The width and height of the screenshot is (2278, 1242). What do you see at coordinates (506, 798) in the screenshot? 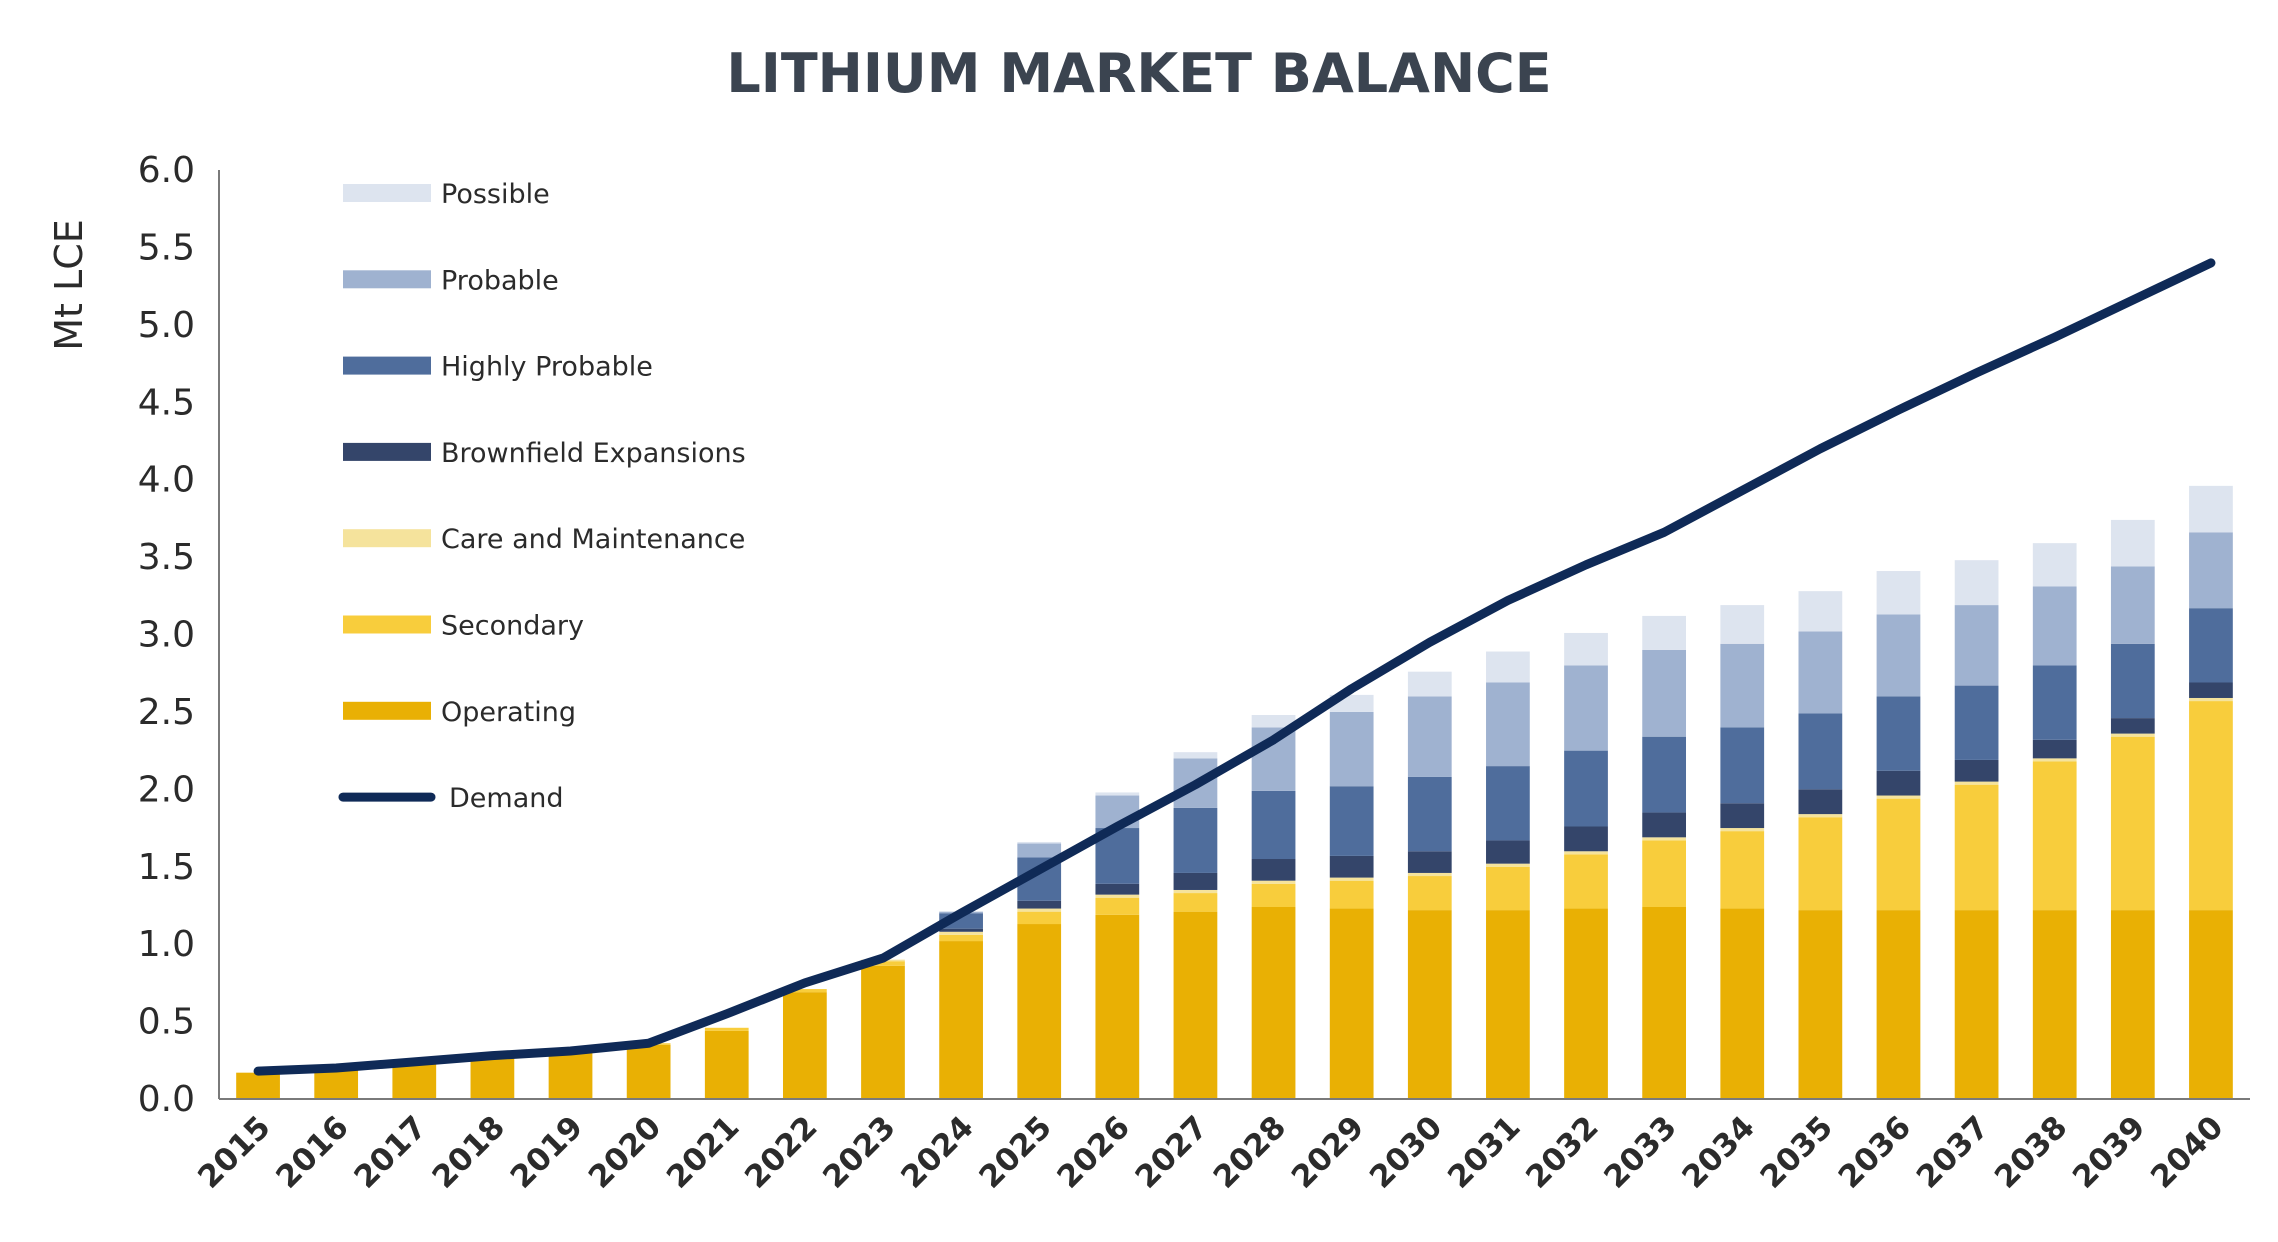
I see `legend-label-demand: Demand` at bounding box center [506, 798].